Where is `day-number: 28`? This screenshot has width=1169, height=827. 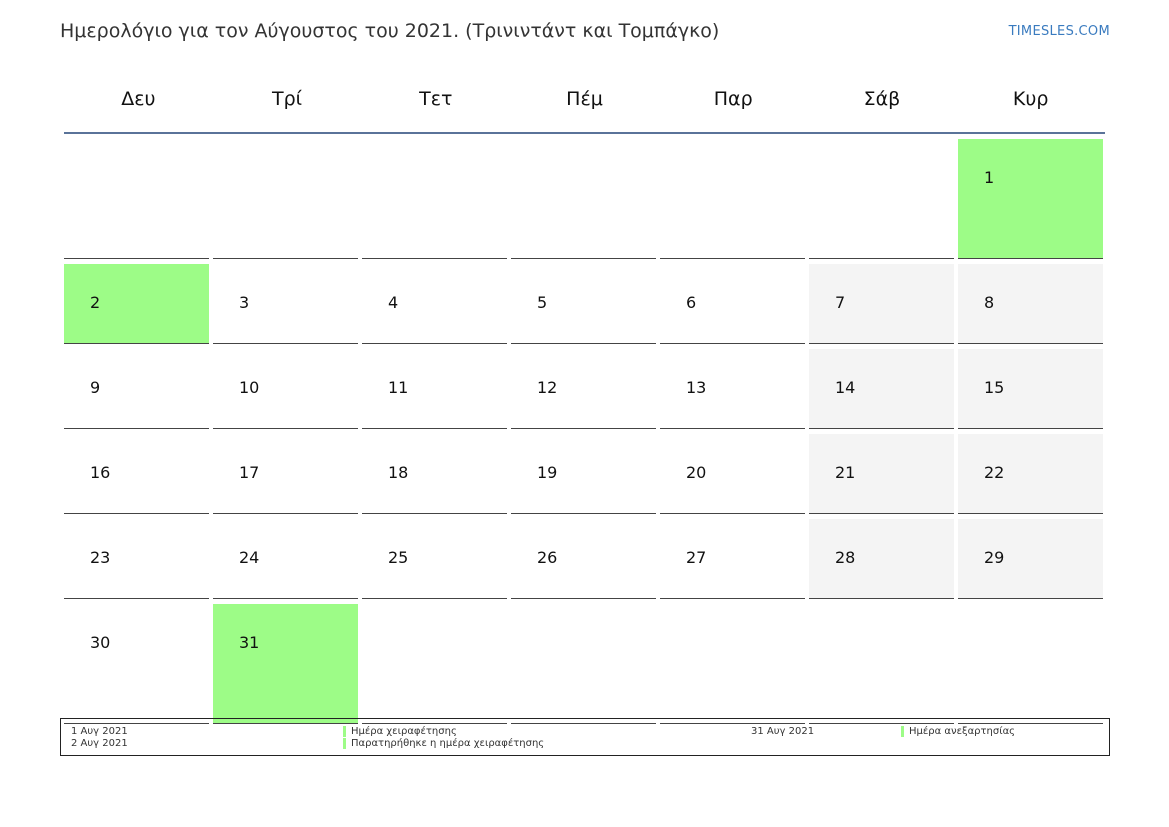 day-number: 28 is located at coordinates (845, 557).